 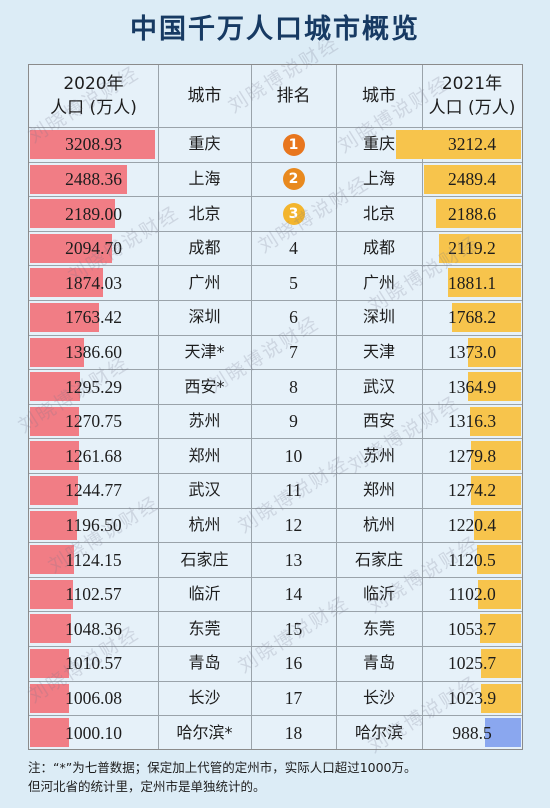 I want to click on population-2020-value: 1295.29, so click(x=93, y=386).